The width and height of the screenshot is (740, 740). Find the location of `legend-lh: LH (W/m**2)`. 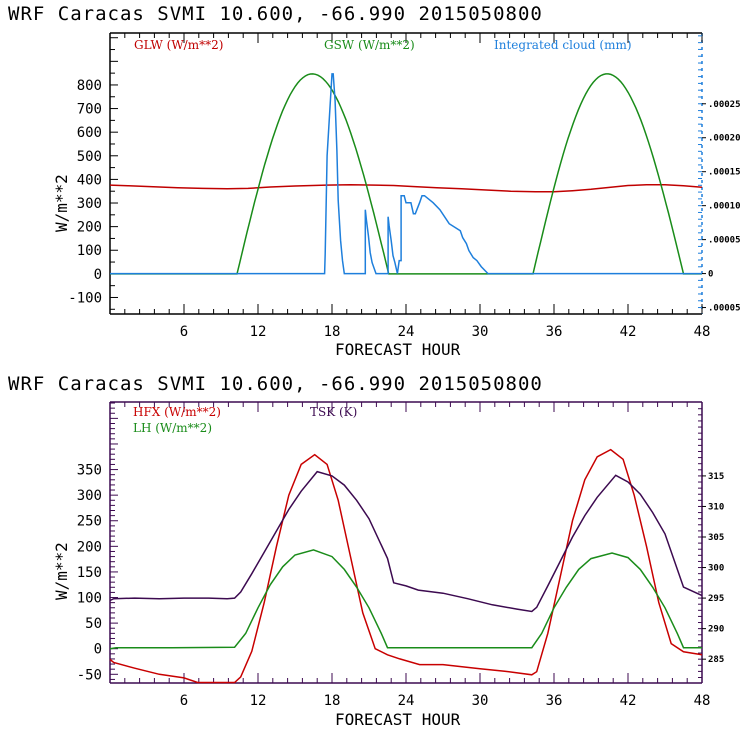

legend-lh: LH (W/m**2) is located at coordinates (172, 428).